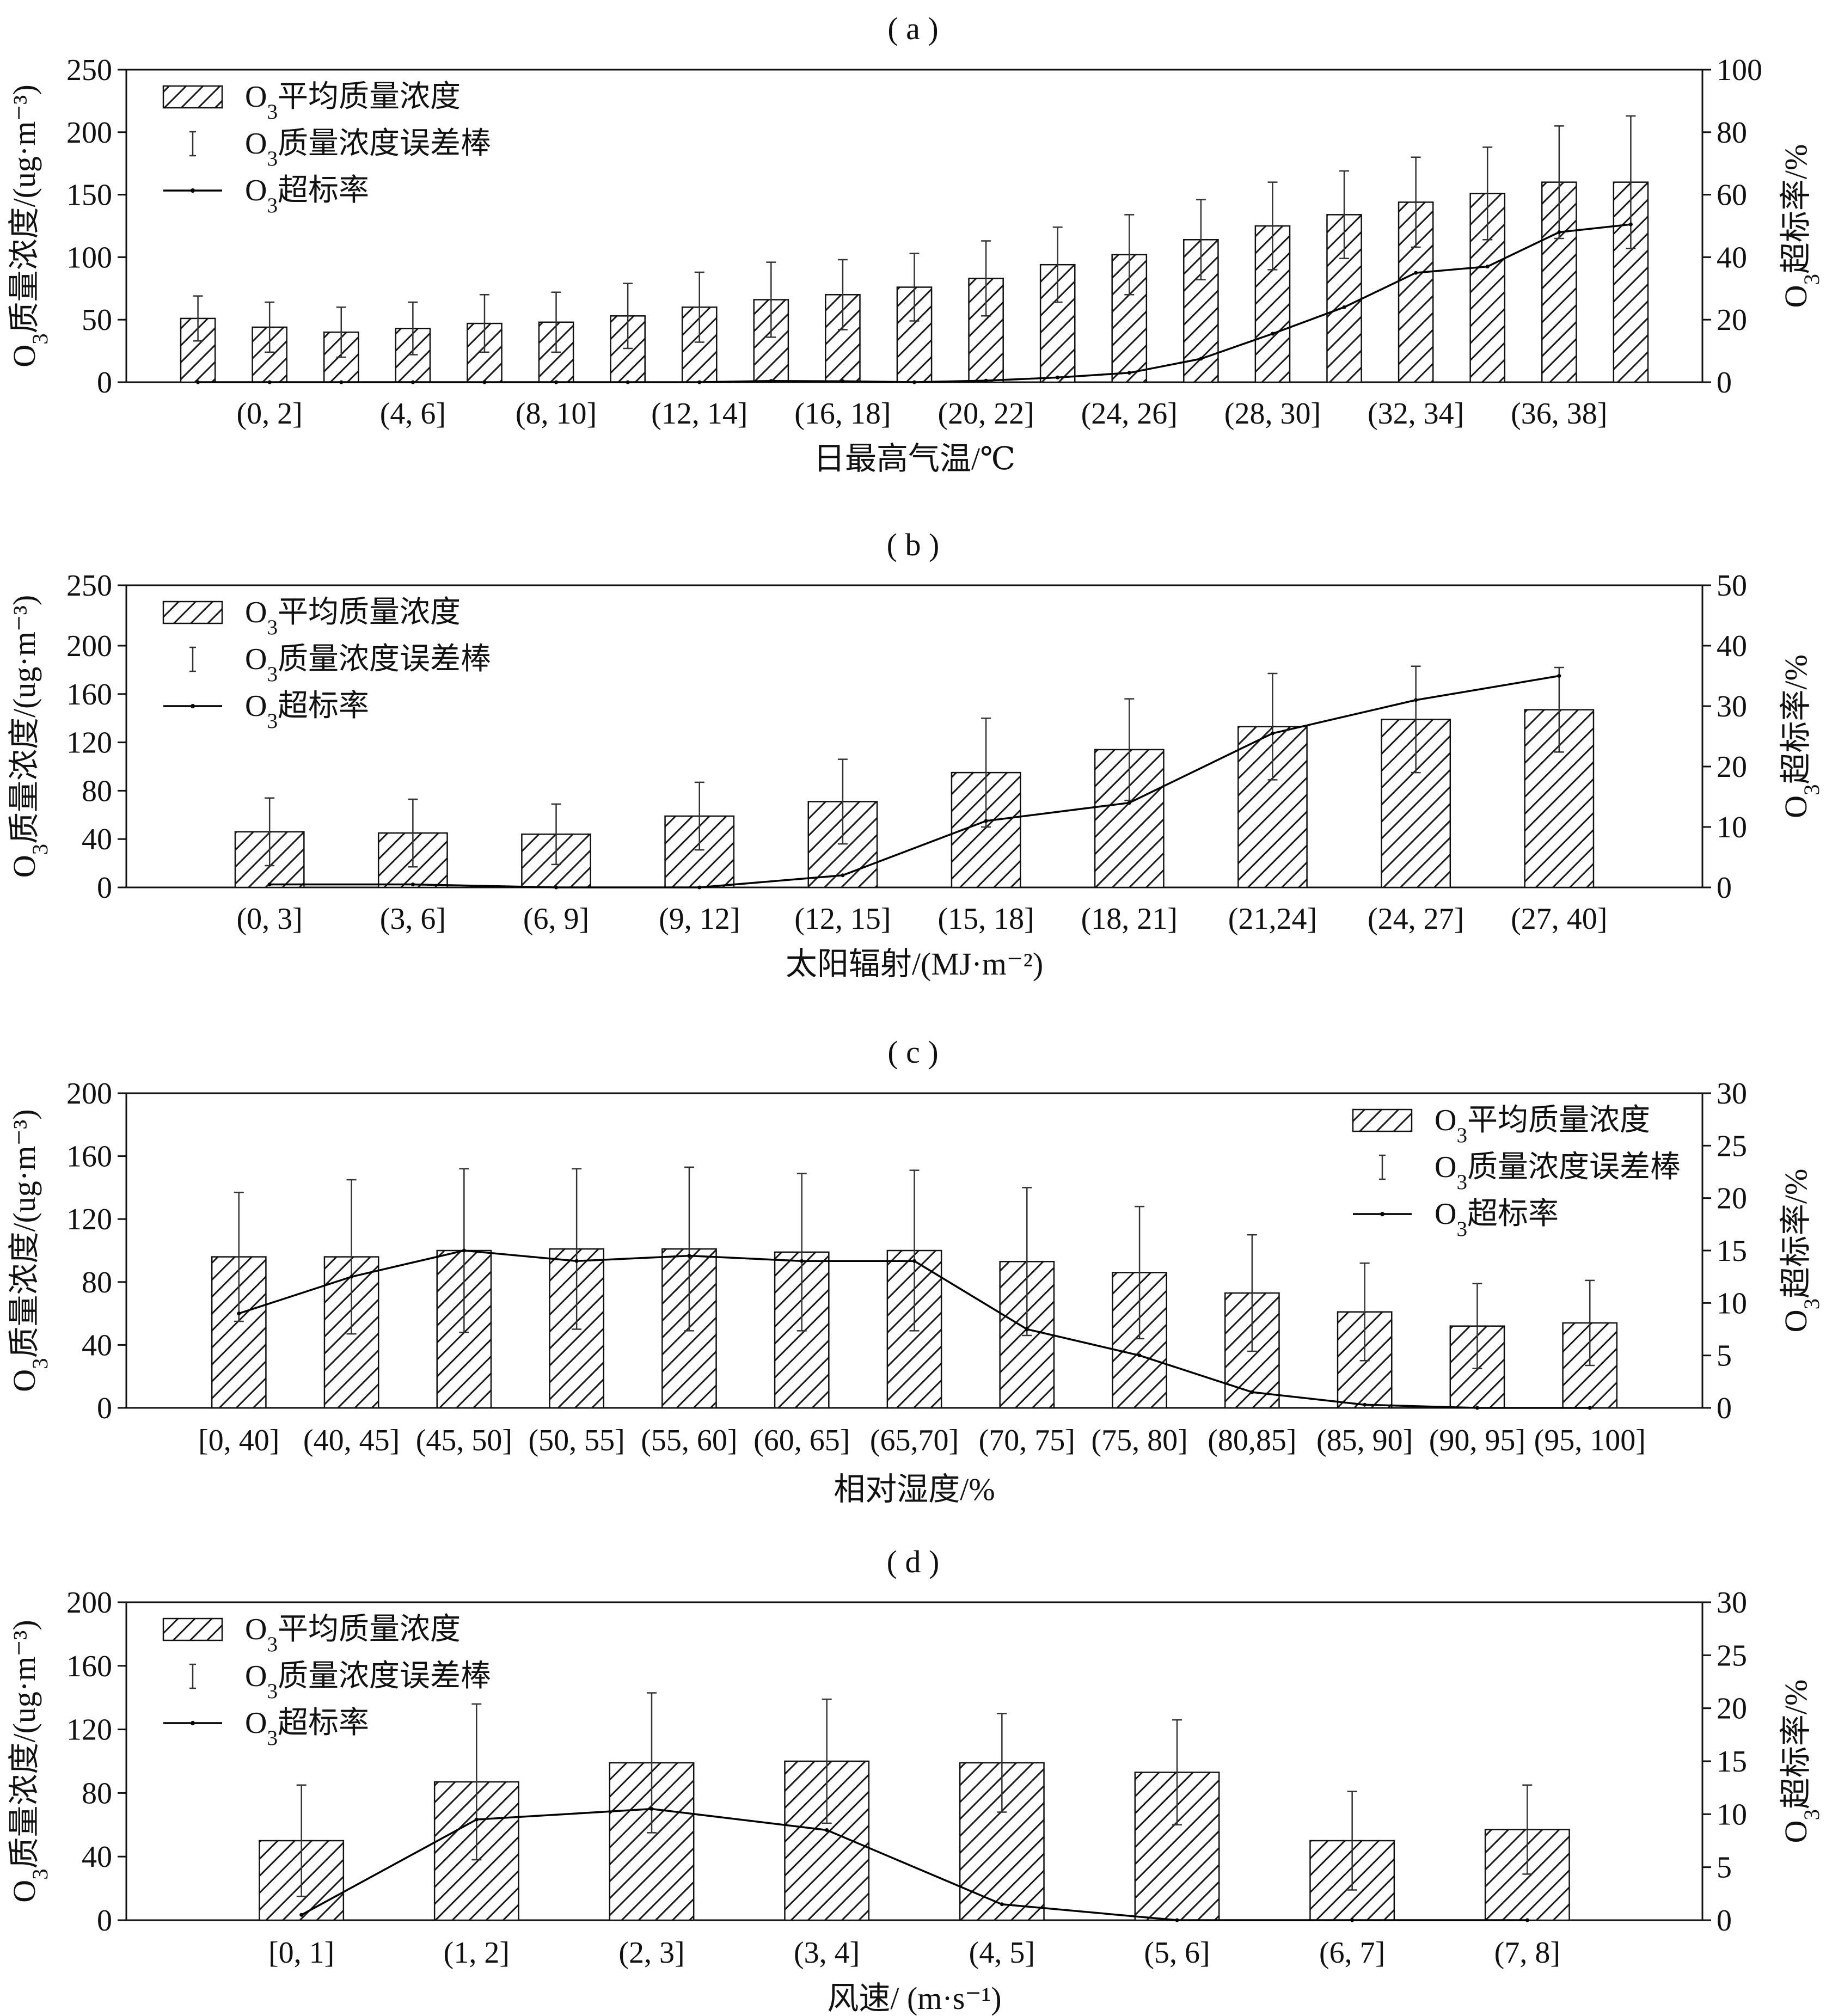 The image size is (1826, 2016). What do you see at coordinates (914, 458) in the screenshot?
I see `x-axis-title: 日最高气温/℃` at bounding box center [914, 458].